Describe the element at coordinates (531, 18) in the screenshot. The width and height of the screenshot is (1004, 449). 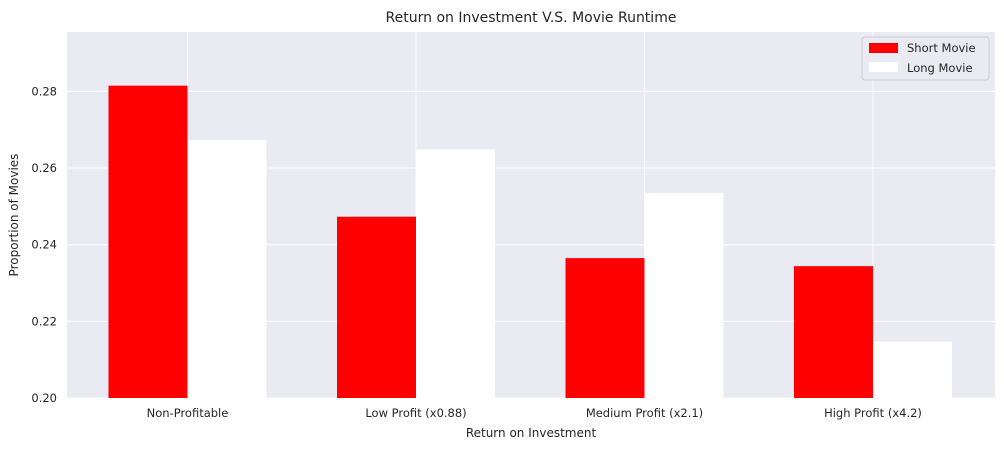
I see `chart-title: Return on Investment V.S. Movie Runtime` at that location.